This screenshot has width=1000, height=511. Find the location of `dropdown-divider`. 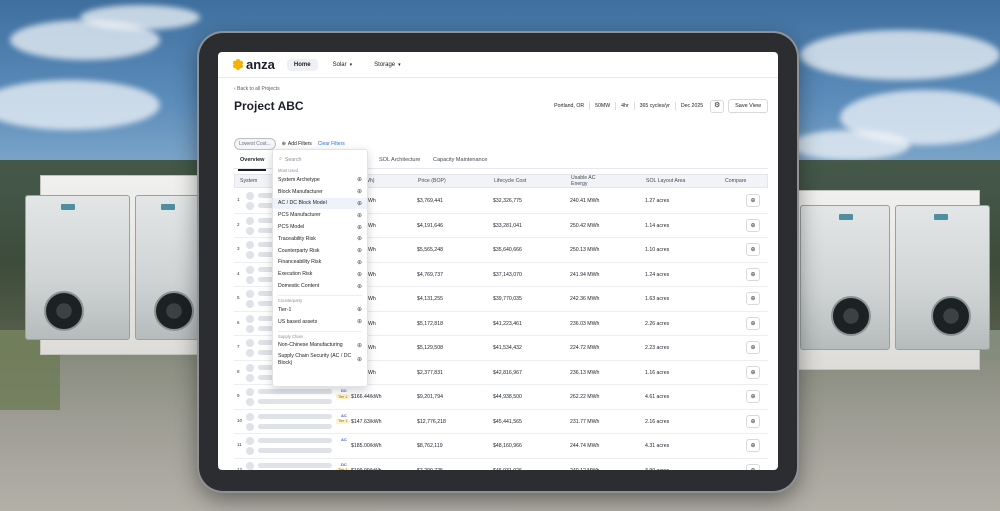

dropdown-divider is located at coordinates (320, 331).